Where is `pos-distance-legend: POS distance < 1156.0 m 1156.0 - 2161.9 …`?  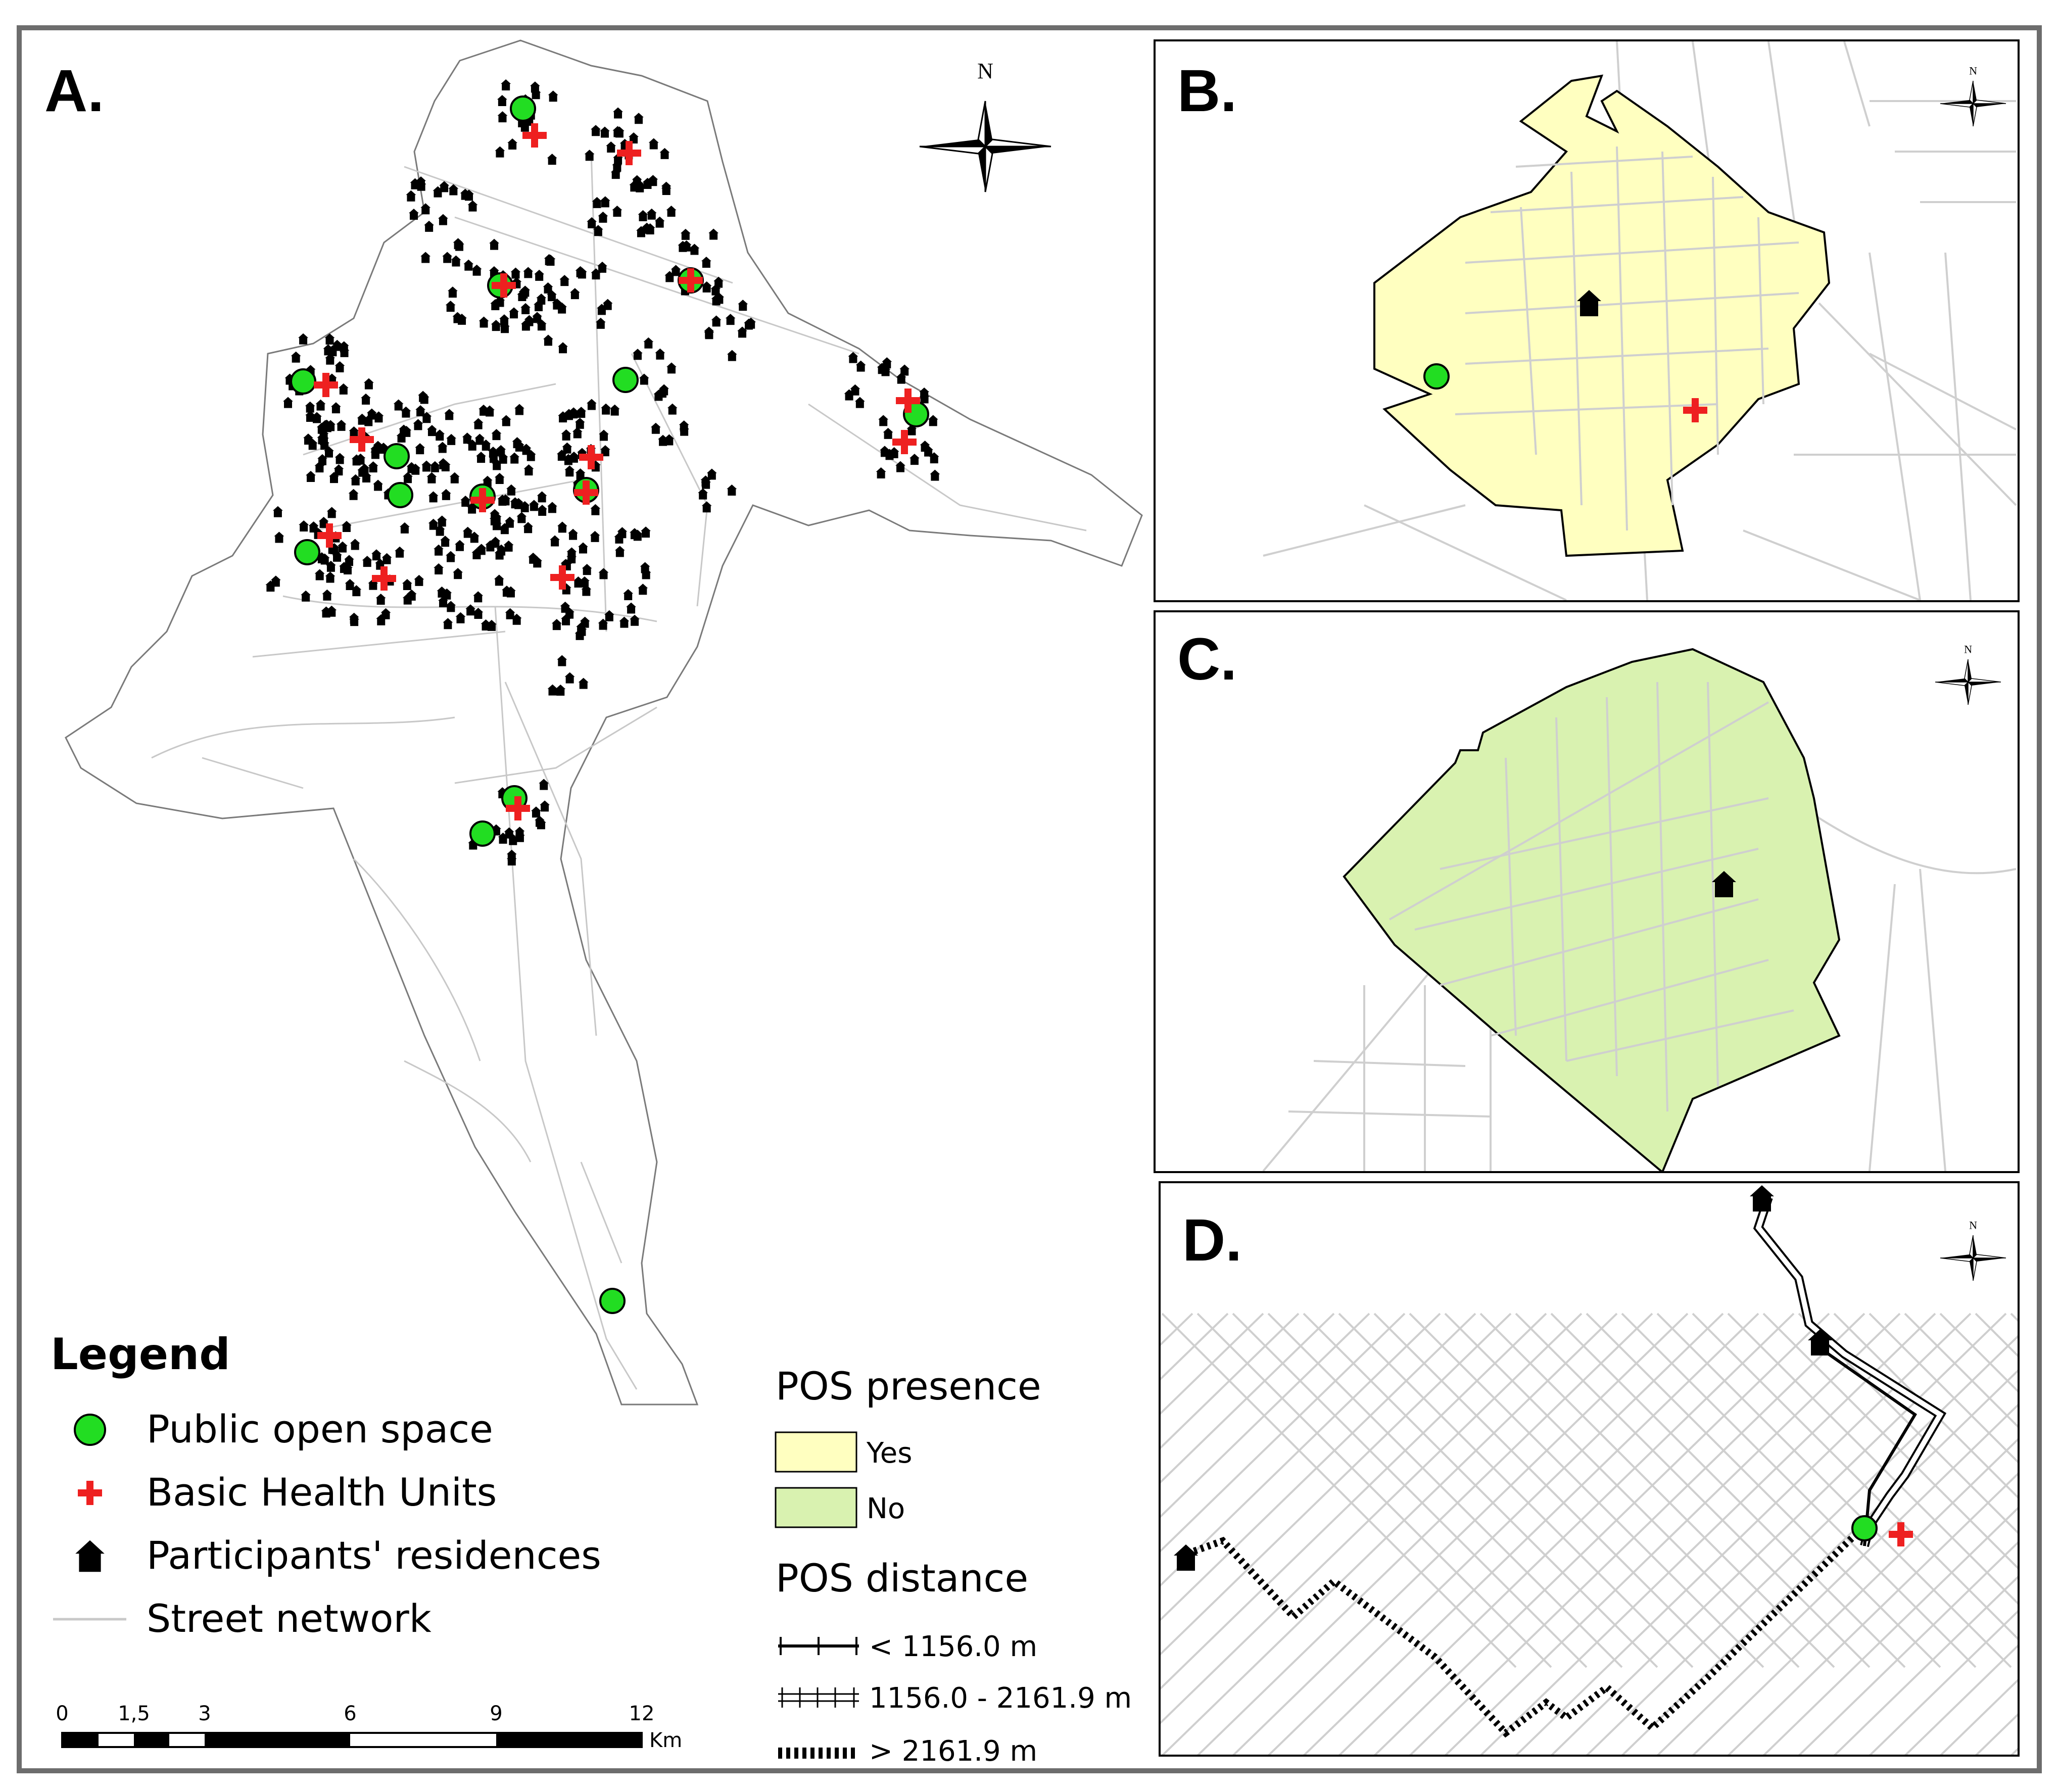 pos-distance-legend: POS distance < 1156.0 m 1156.0 - 2161.9 … is located at coordinates (954, 1662).